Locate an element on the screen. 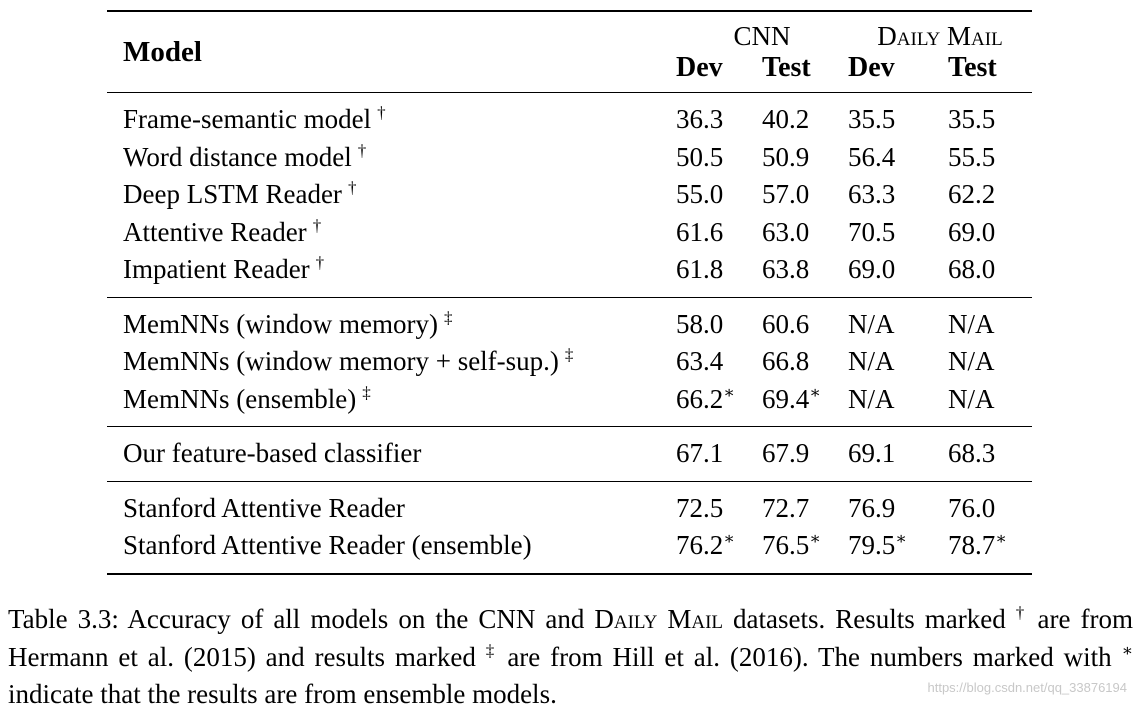  cnn-dev-value: 58.0 is located at coordinates (700, 323).